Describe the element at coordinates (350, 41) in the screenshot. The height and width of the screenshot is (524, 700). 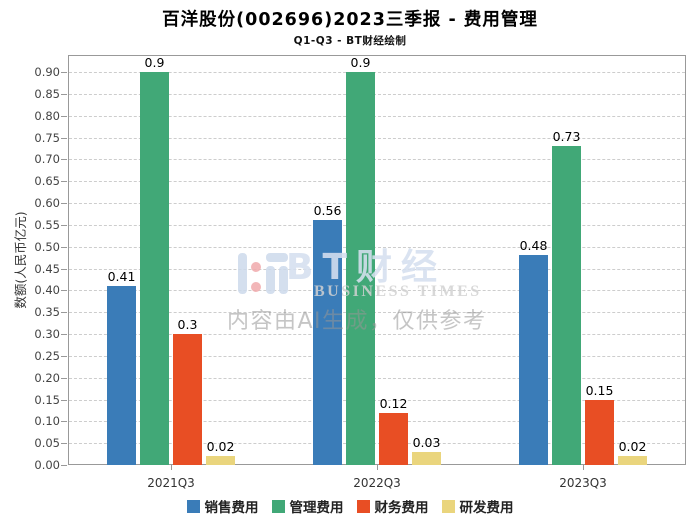
I see `chart-subtitle: Q1-Q3 - BT财经绘制` at that location.